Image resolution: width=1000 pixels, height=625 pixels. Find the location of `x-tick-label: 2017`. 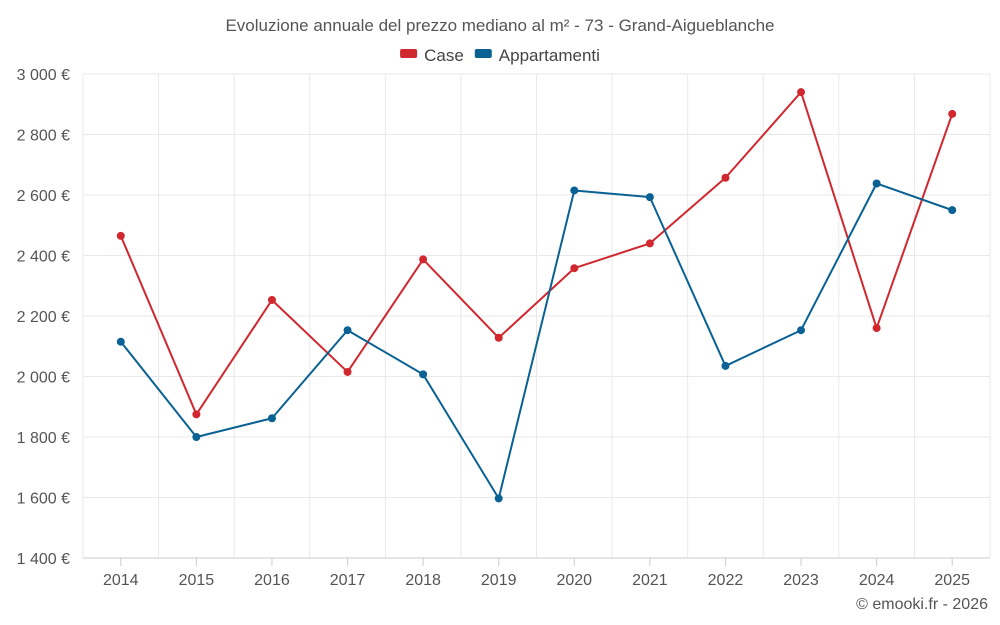

x-tick-label: 2017 is located at coordinates (348, 580).